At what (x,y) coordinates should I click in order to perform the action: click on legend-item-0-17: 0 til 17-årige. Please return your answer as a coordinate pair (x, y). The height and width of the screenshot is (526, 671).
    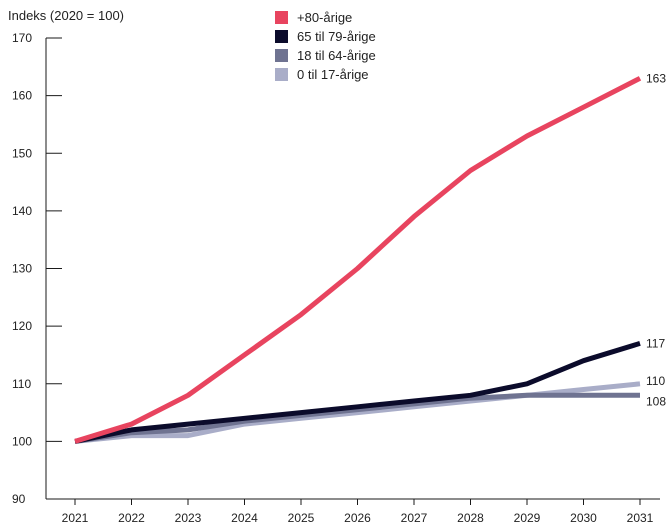
    Looking at the image, I should click on (325, 74).